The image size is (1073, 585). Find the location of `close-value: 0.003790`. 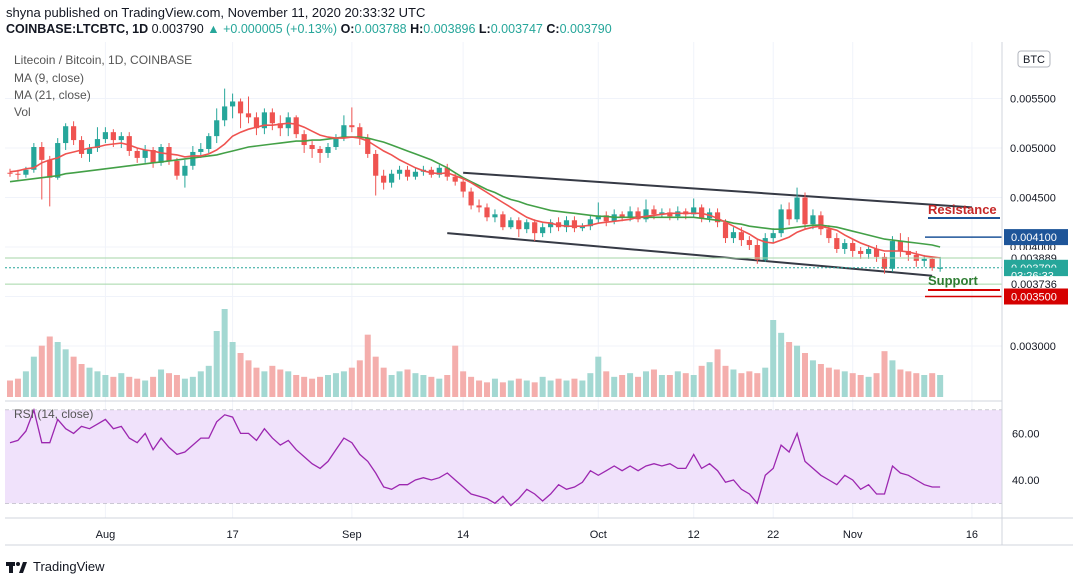

close-value: 0.003790 is located at coordinates (585, 29).